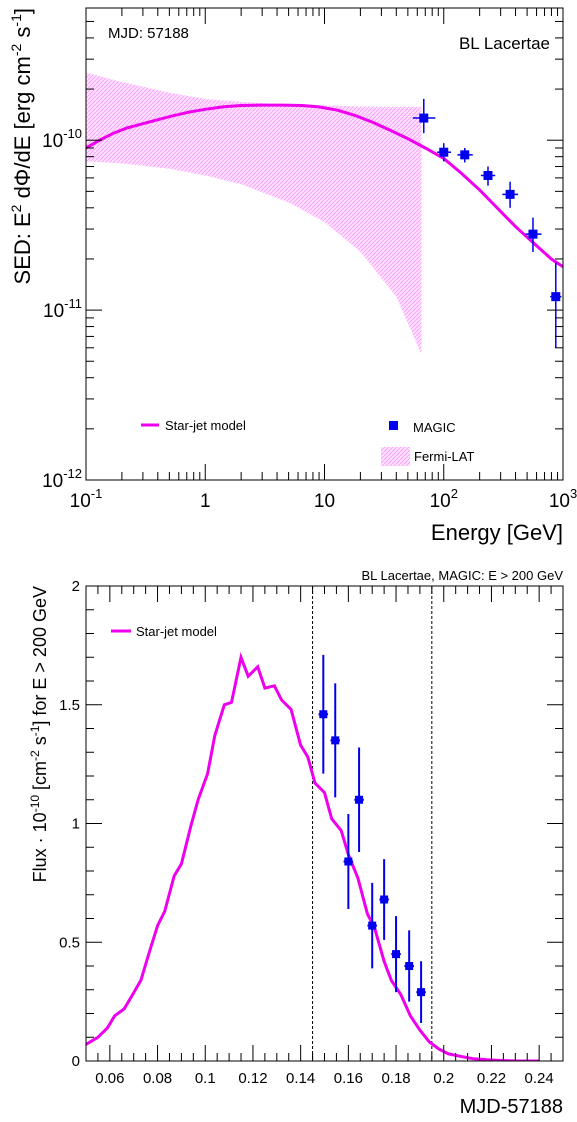  What do you see at coordinates (511, 1107) in the screenshot?
I see `x-axis-title: MJD-57188` at bounding box center [511, 1107].